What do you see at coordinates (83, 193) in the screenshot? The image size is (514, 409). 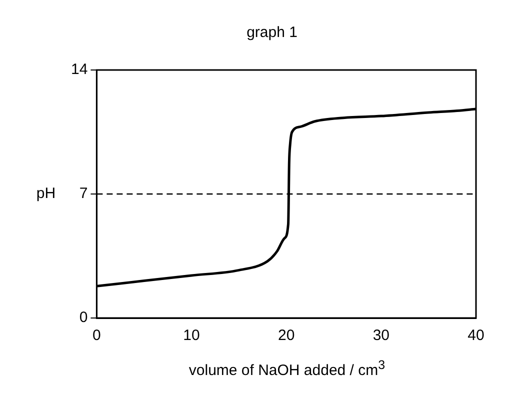 I see `y-tick-label: 7` at bounding box center [83, 193].